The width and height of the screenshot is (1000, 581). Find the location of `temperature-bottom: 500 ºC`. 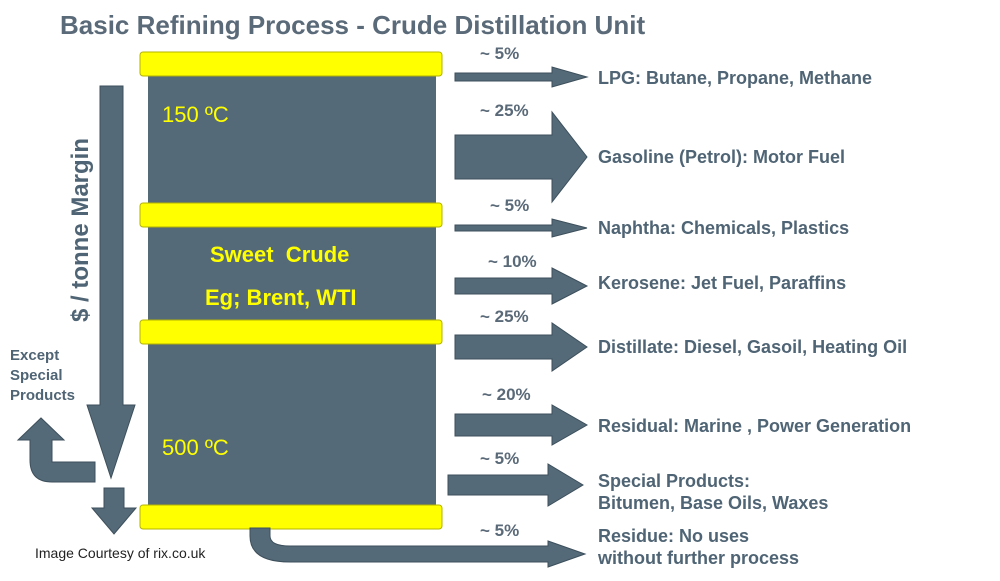

temperature-bottom: 500 ºC is located at coordinates (195, 447).